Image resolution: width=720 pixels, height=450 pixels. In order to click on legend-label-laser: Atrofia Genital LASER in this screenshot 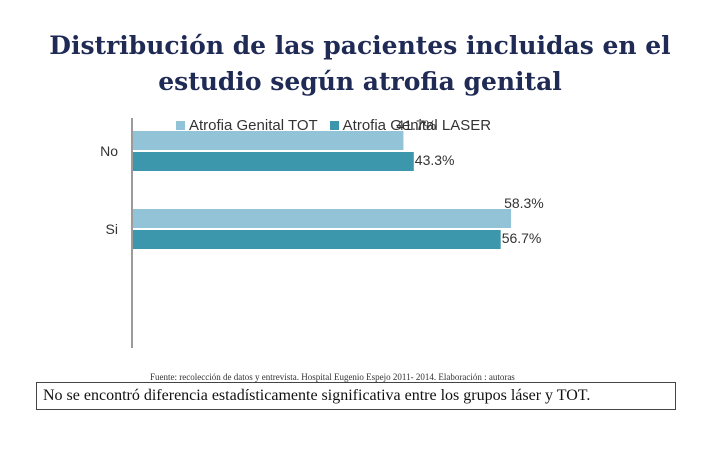, I will do `click(417, 125)`.